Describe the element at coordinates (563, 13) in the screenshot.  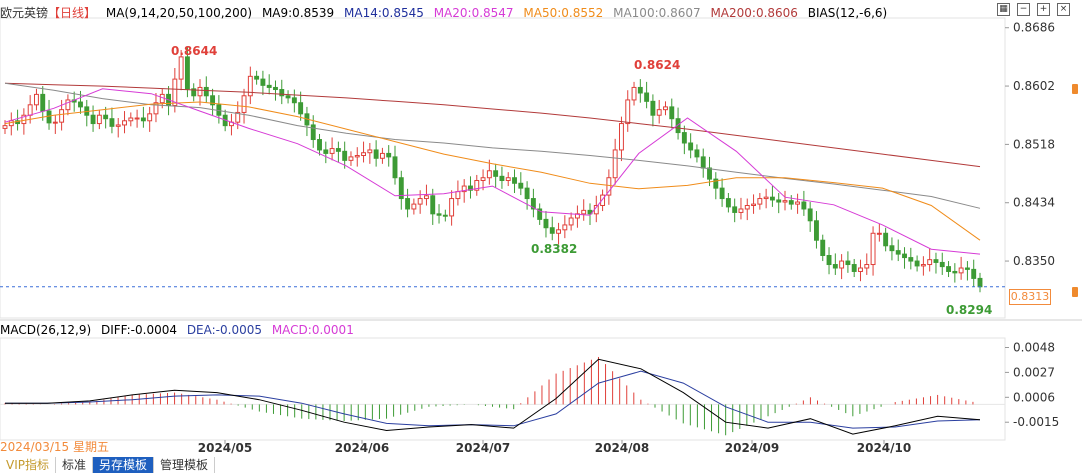
I see `ma50-value: MA50:0.8552` at that location.